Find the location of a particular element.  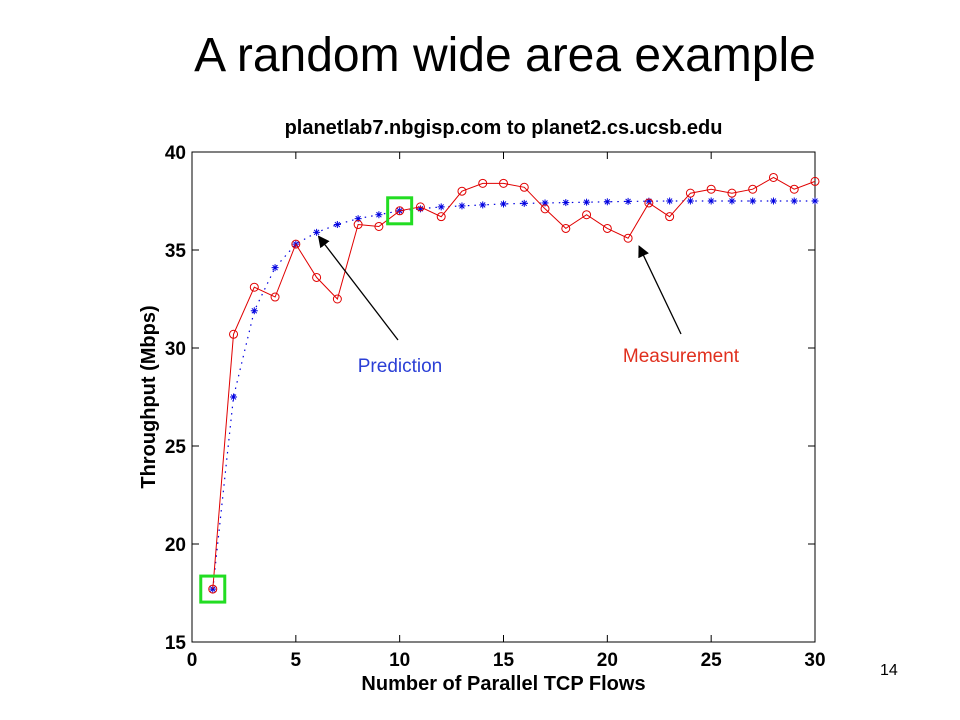

y-tick-label: 30 is located at coordinates (175, 349).